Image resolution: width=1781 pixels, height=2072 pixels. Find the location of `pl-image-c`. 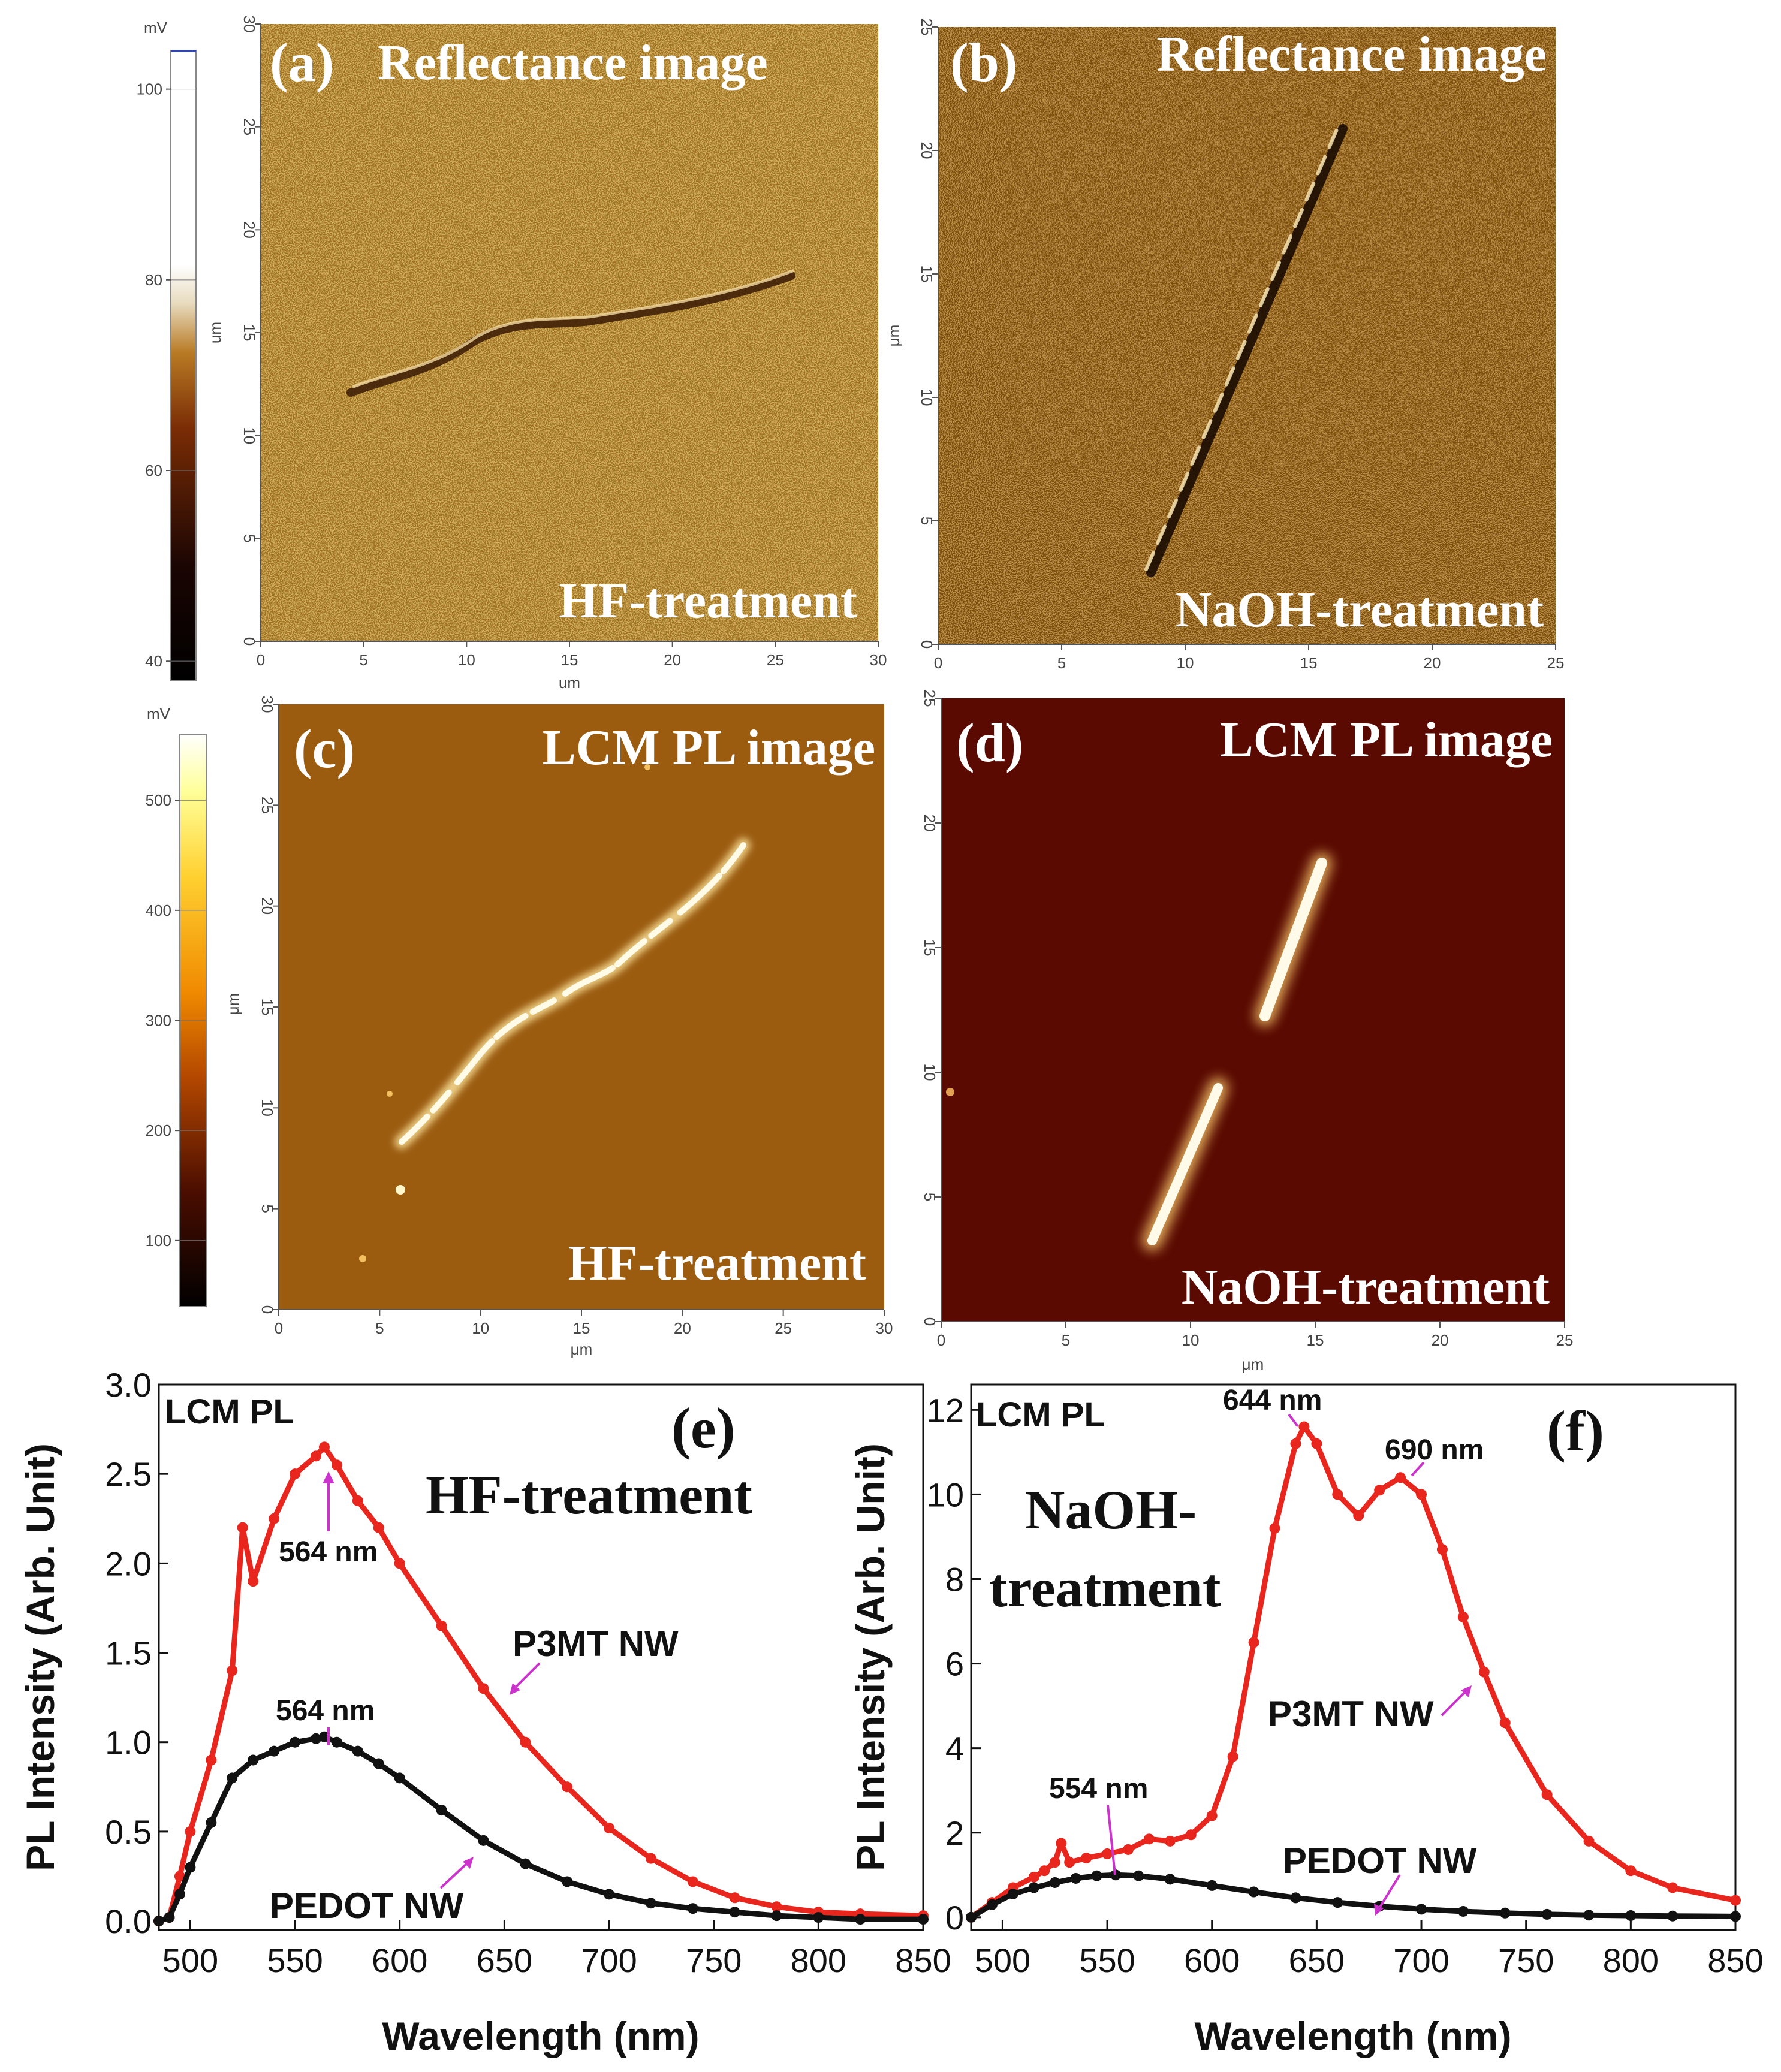

pl-image-c is located at coordinates (582, 1007).